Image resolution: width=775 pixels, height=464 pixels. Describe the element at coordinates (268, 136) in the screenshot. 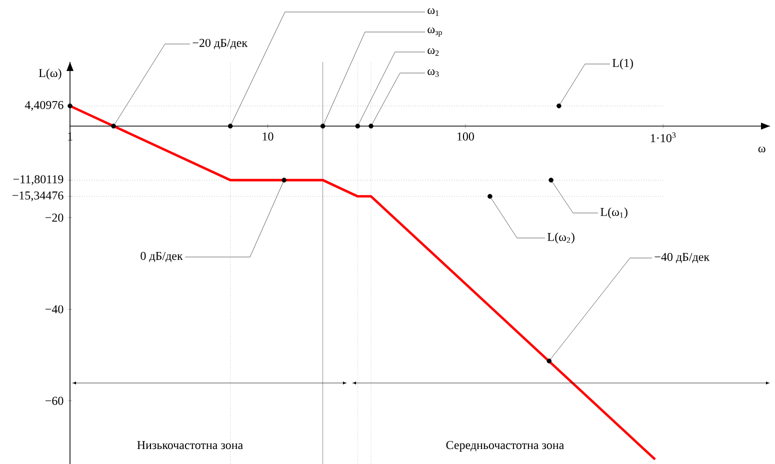

I see `x-tick-label: 10` at that location.